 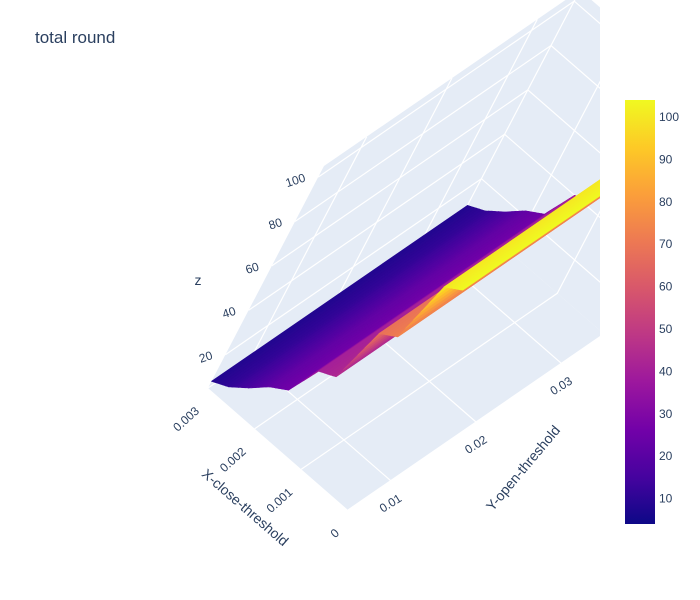 What do you see at coordinates (391, 503) in the screenshot?
I see `y-tick-label: 0.01` at bounding box center [391, 503].